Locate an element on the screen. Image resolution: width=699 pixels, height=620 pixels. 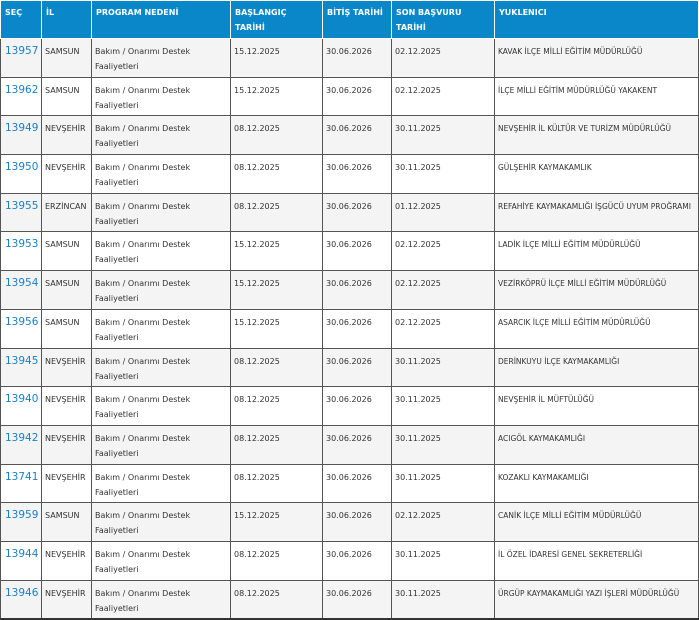
il-cell: ERZİNCAN is located at coordinates (66, 212).